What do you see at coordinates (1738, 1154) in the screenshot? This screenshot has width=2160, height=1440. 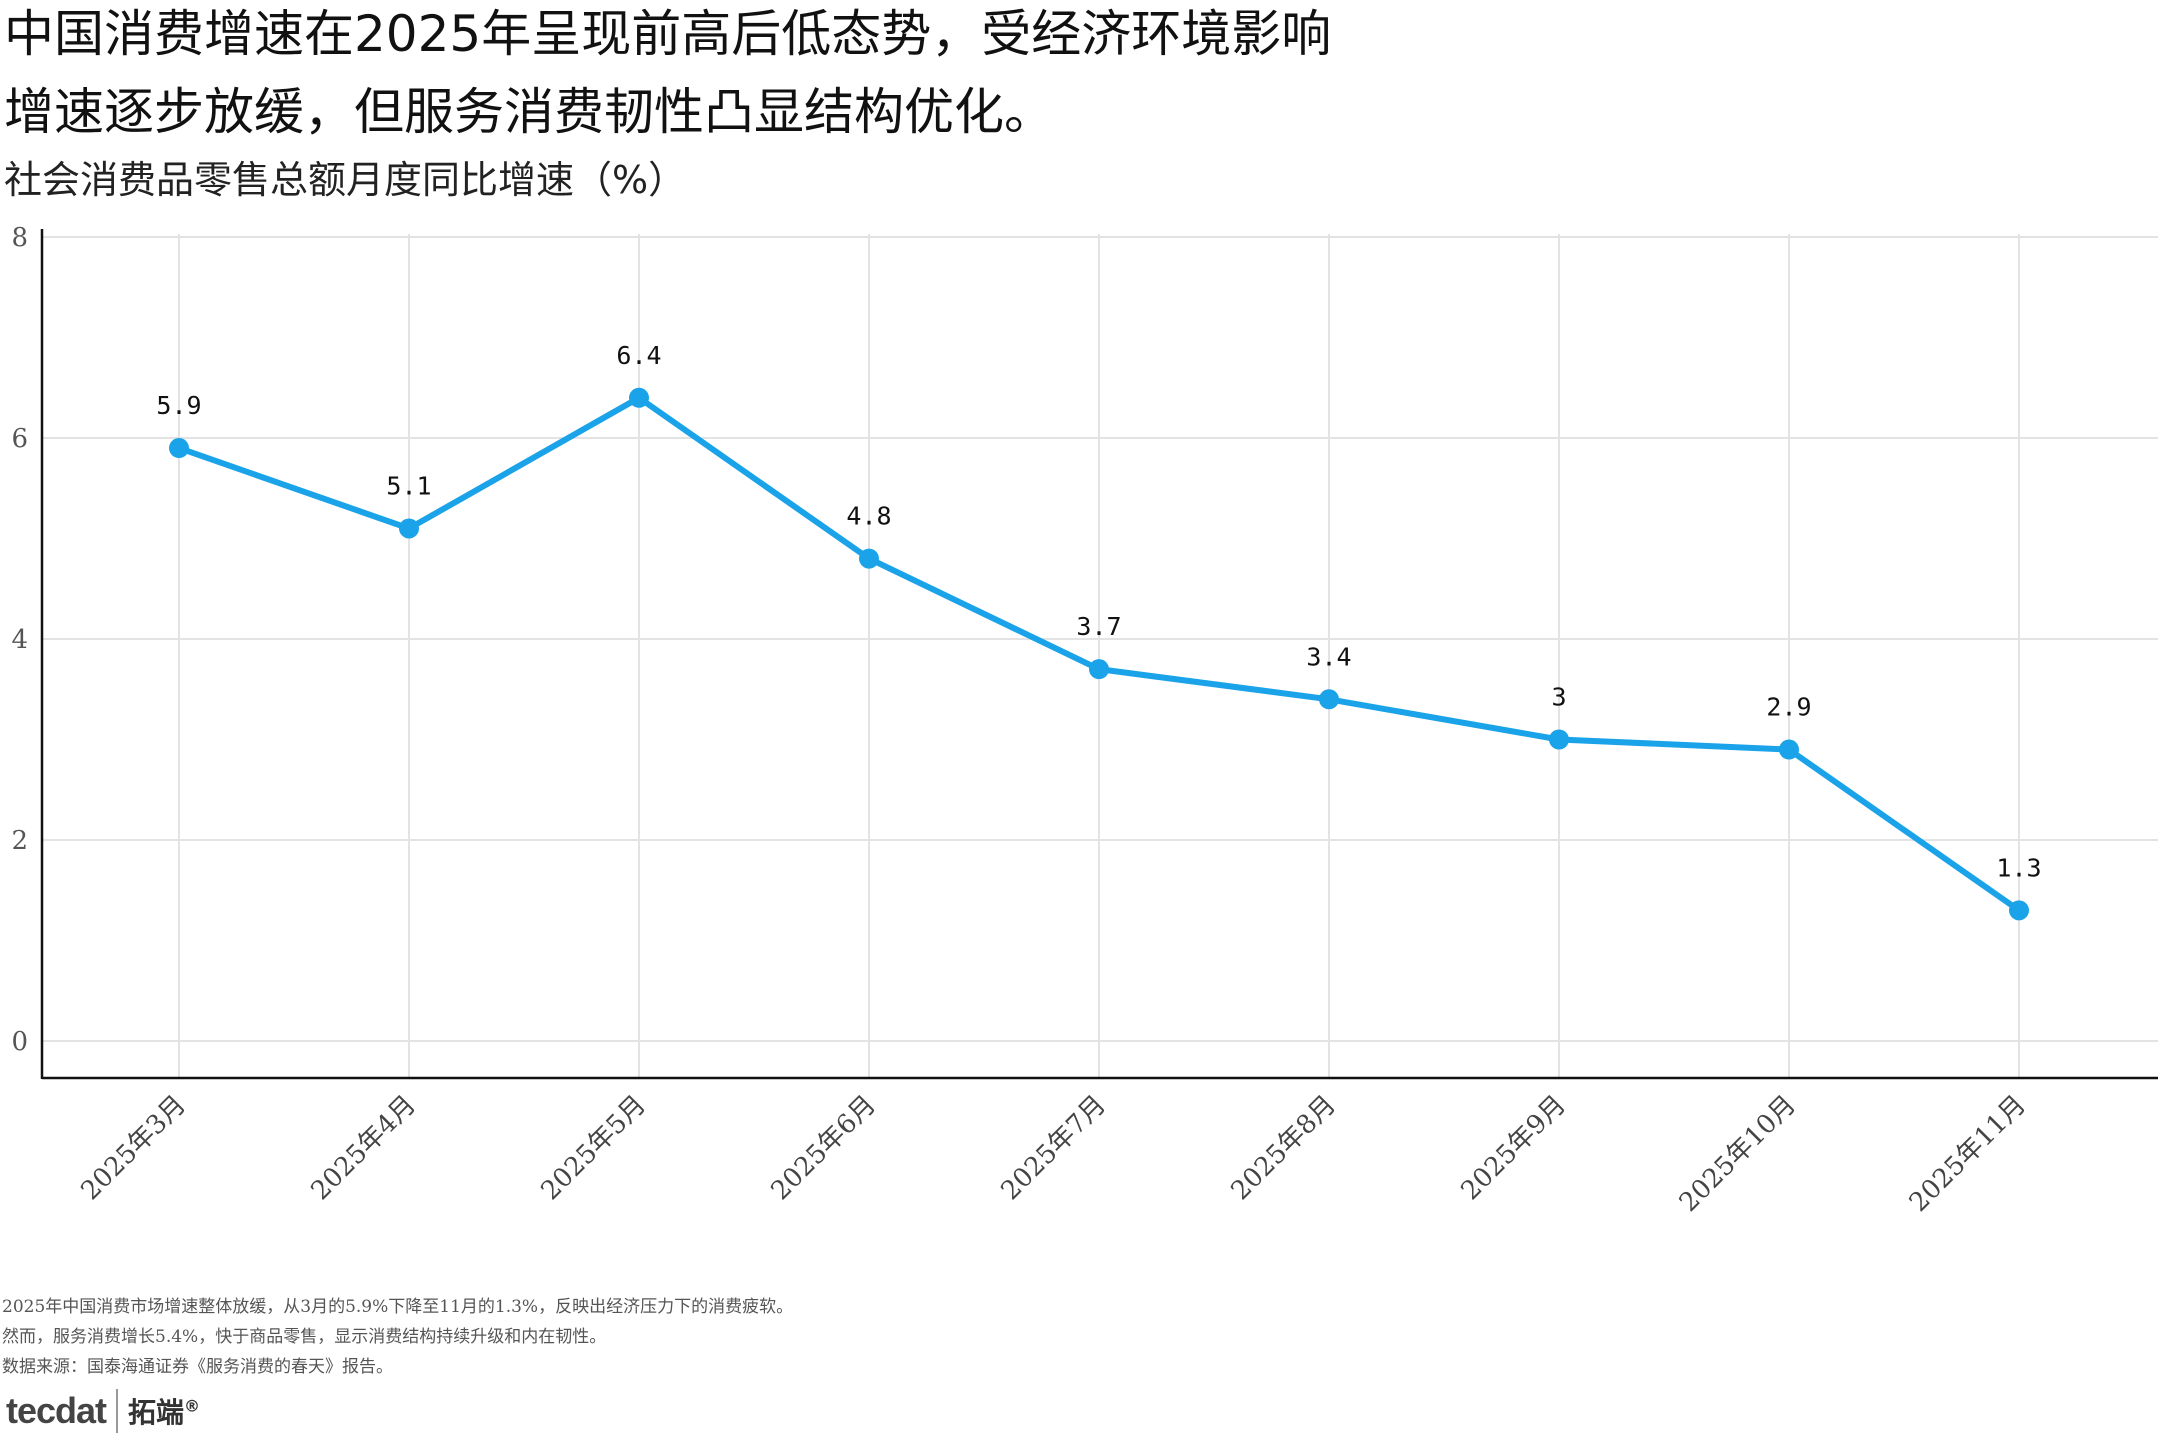 I see `x-tick-label: 2025年10月` at bounding box center [1738, 1154].